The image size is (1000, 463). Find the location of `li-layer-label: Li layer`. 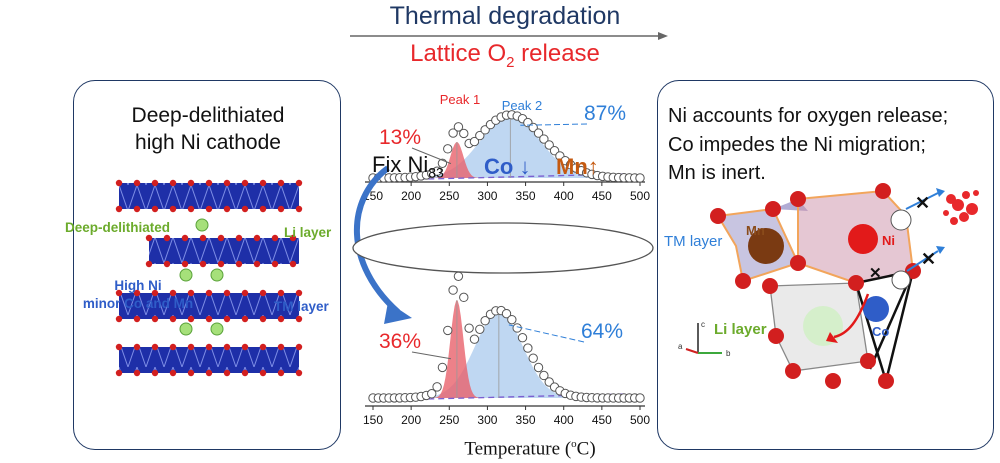

li-layer-label: Li layer is located at coordinates (308, 232).